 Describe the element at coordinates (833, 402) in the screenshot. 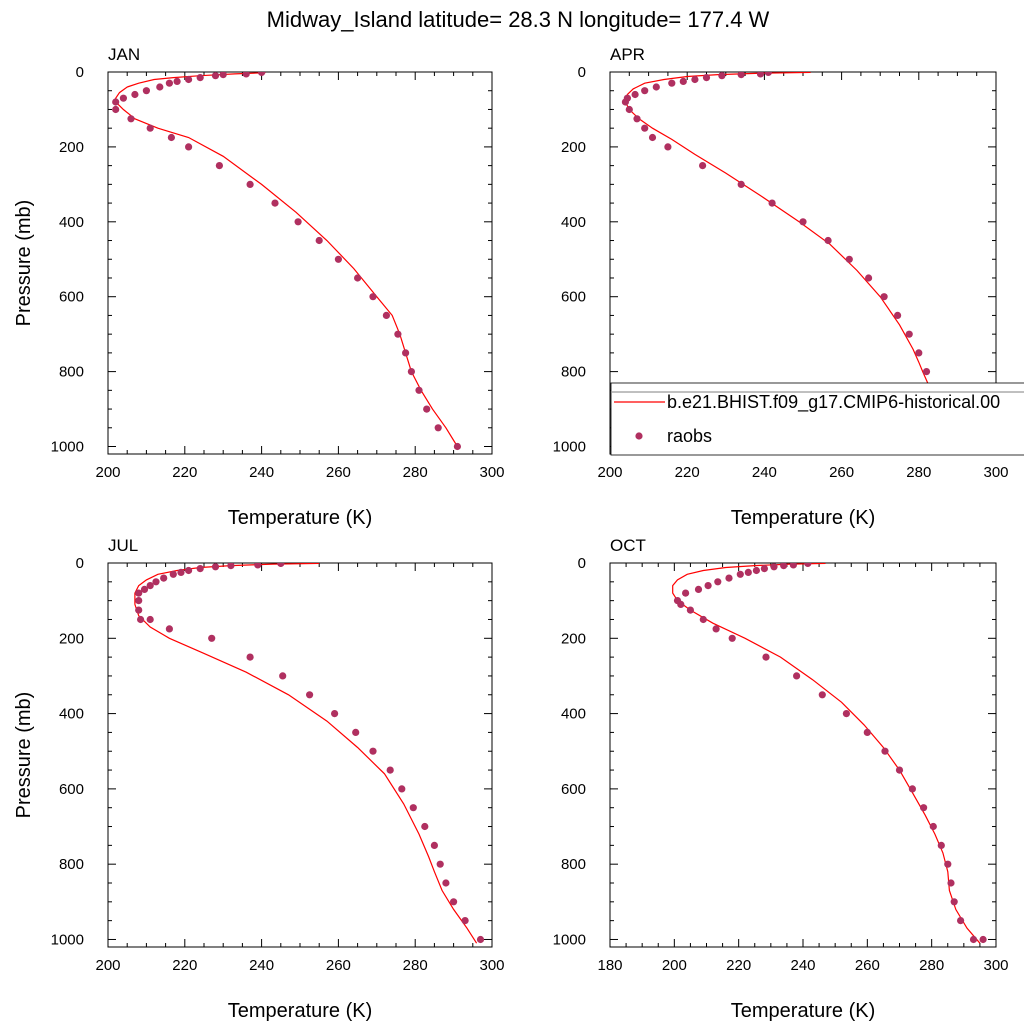

I see `legend-model-label: b.e21.BHIST.f09_g17.CMIP6-historical.00` at that location.